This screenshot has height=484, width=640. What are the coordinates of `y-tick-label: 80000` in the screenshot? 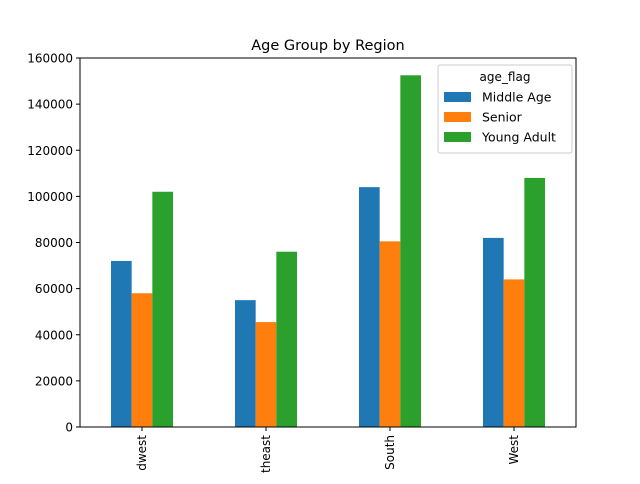 It's located at (54, 243).